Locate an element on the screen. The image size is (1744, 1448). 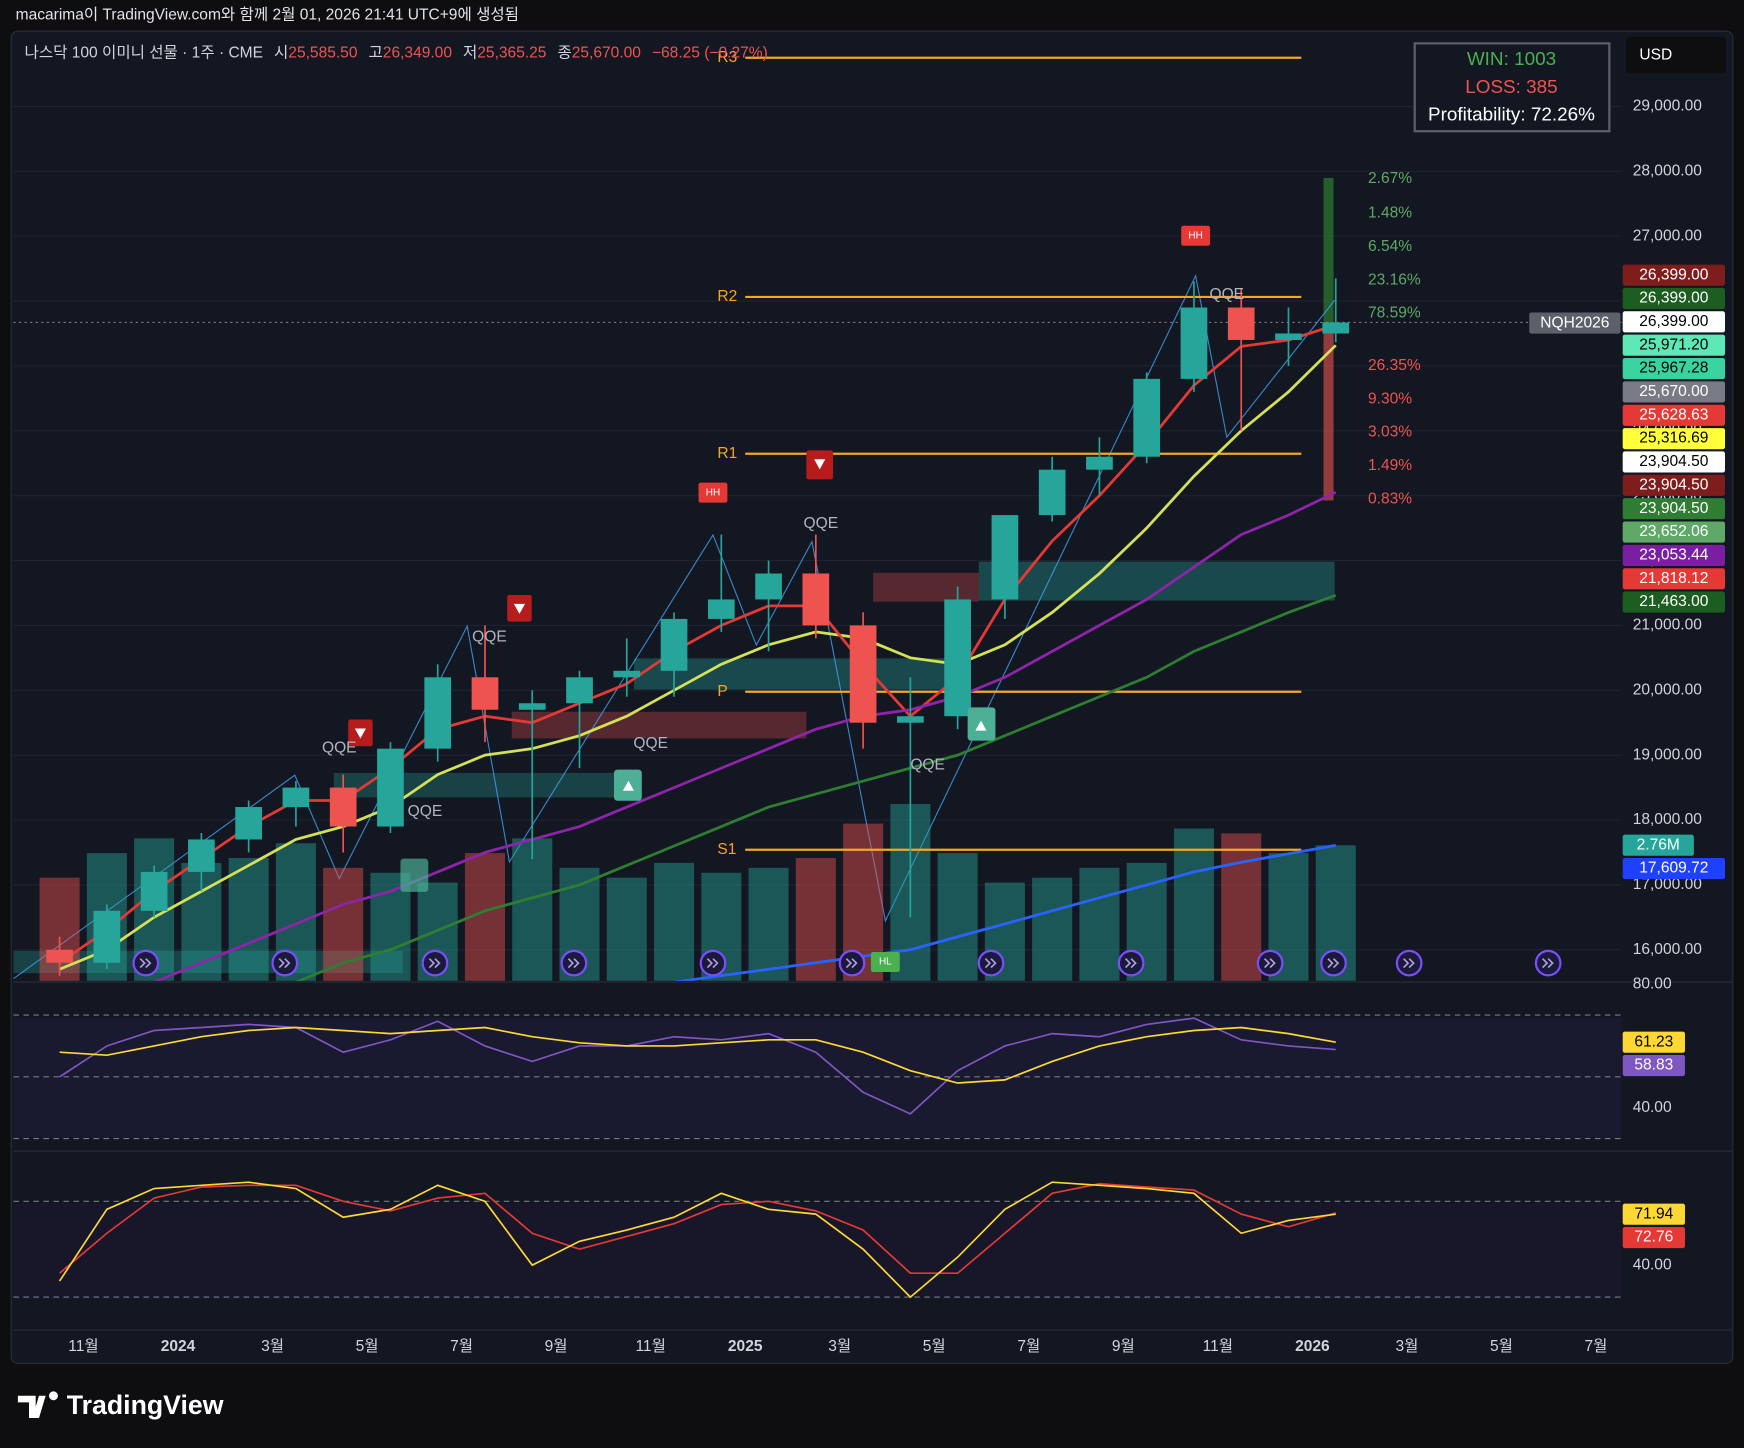
logo-text: TradingView is located at coordinates (145, 1405).